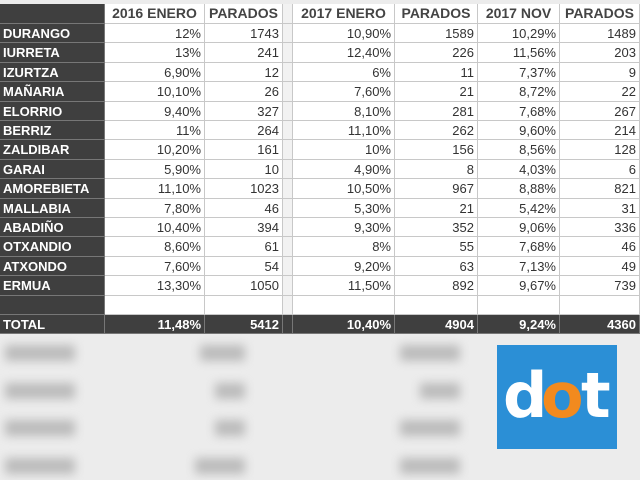  What do you see at coordinates (155, 325) in the screenshot?
I see `total-cell: 11,48%` at bounding box center [155, 325].